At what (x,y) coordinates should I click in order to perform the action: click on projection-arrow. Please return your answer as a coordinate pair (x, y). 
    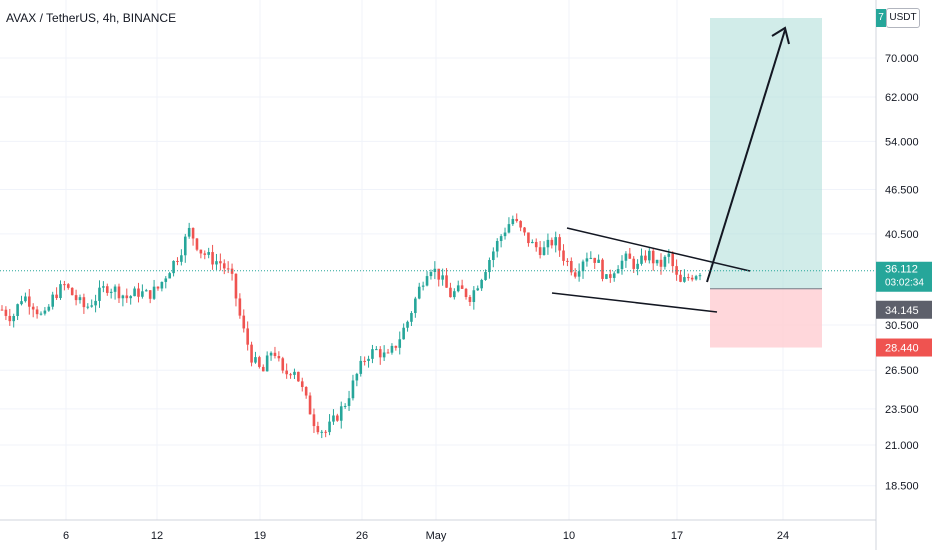
    Looking at the image, I should click on (746, 156).